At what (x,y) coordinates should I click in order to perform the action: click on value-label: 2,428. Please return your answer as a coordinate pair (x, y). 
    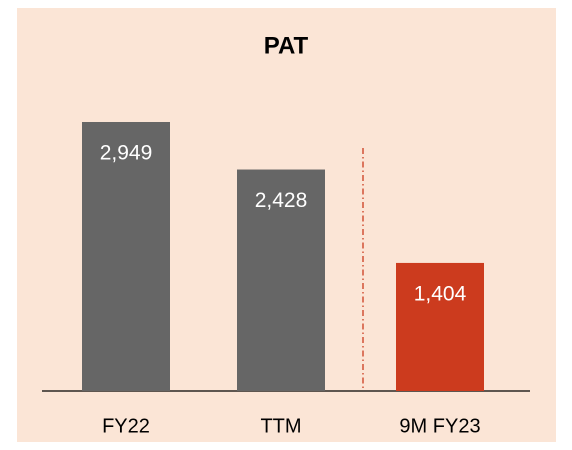
    Looking at the image, I should click on (281, 200).